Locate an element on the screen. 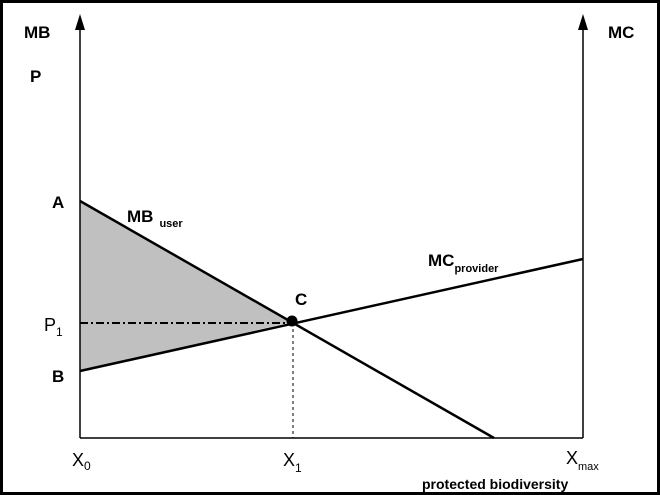 This screenshot has height=495, width=660. x1-label: X1 is located at coordinates (292, 462).